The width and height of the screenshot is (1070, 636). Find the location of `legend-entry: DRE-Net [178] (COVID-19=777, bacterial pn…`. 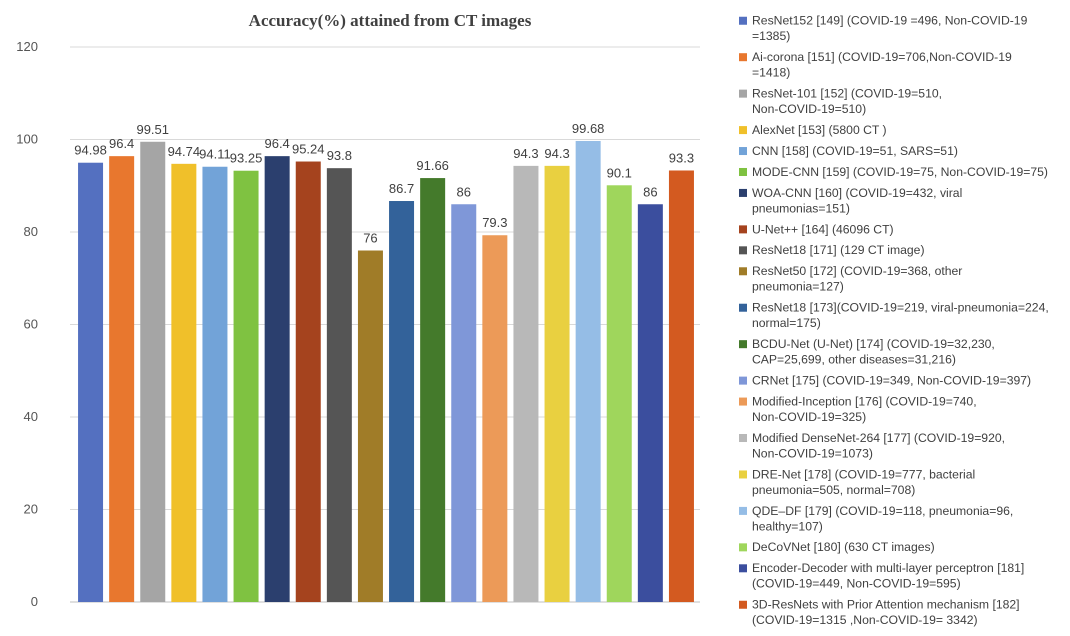

legend-entry: DRE-Net [178] (COVID-19=777, bacterial pn… is located at coordinates (863, 482).